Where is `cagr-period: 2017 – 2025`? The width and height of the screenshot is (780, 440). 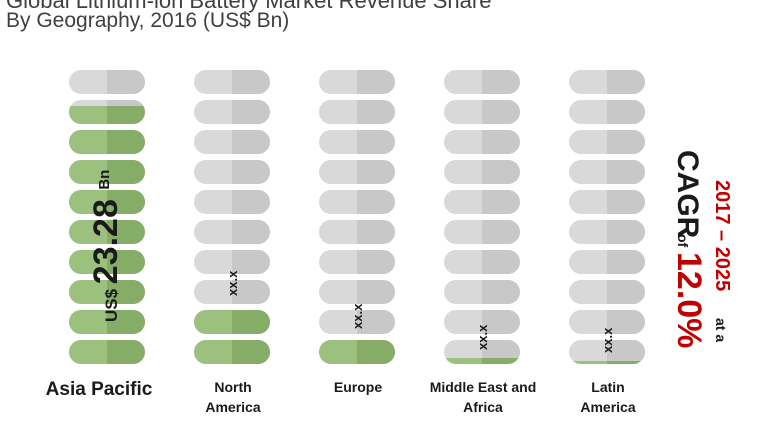
cagr-period: 2017 – 2025 is located at coordinates (722, 235).